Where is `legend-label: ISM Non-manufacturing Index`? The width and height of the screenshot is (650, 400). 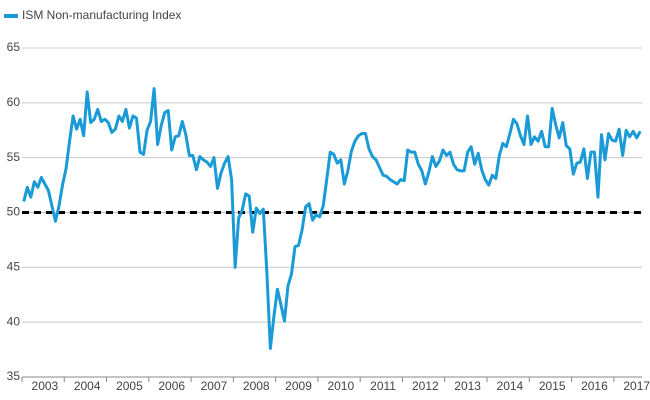 legend-label: ISM Non-manufacturing Index is located at coordinates (101, 15).